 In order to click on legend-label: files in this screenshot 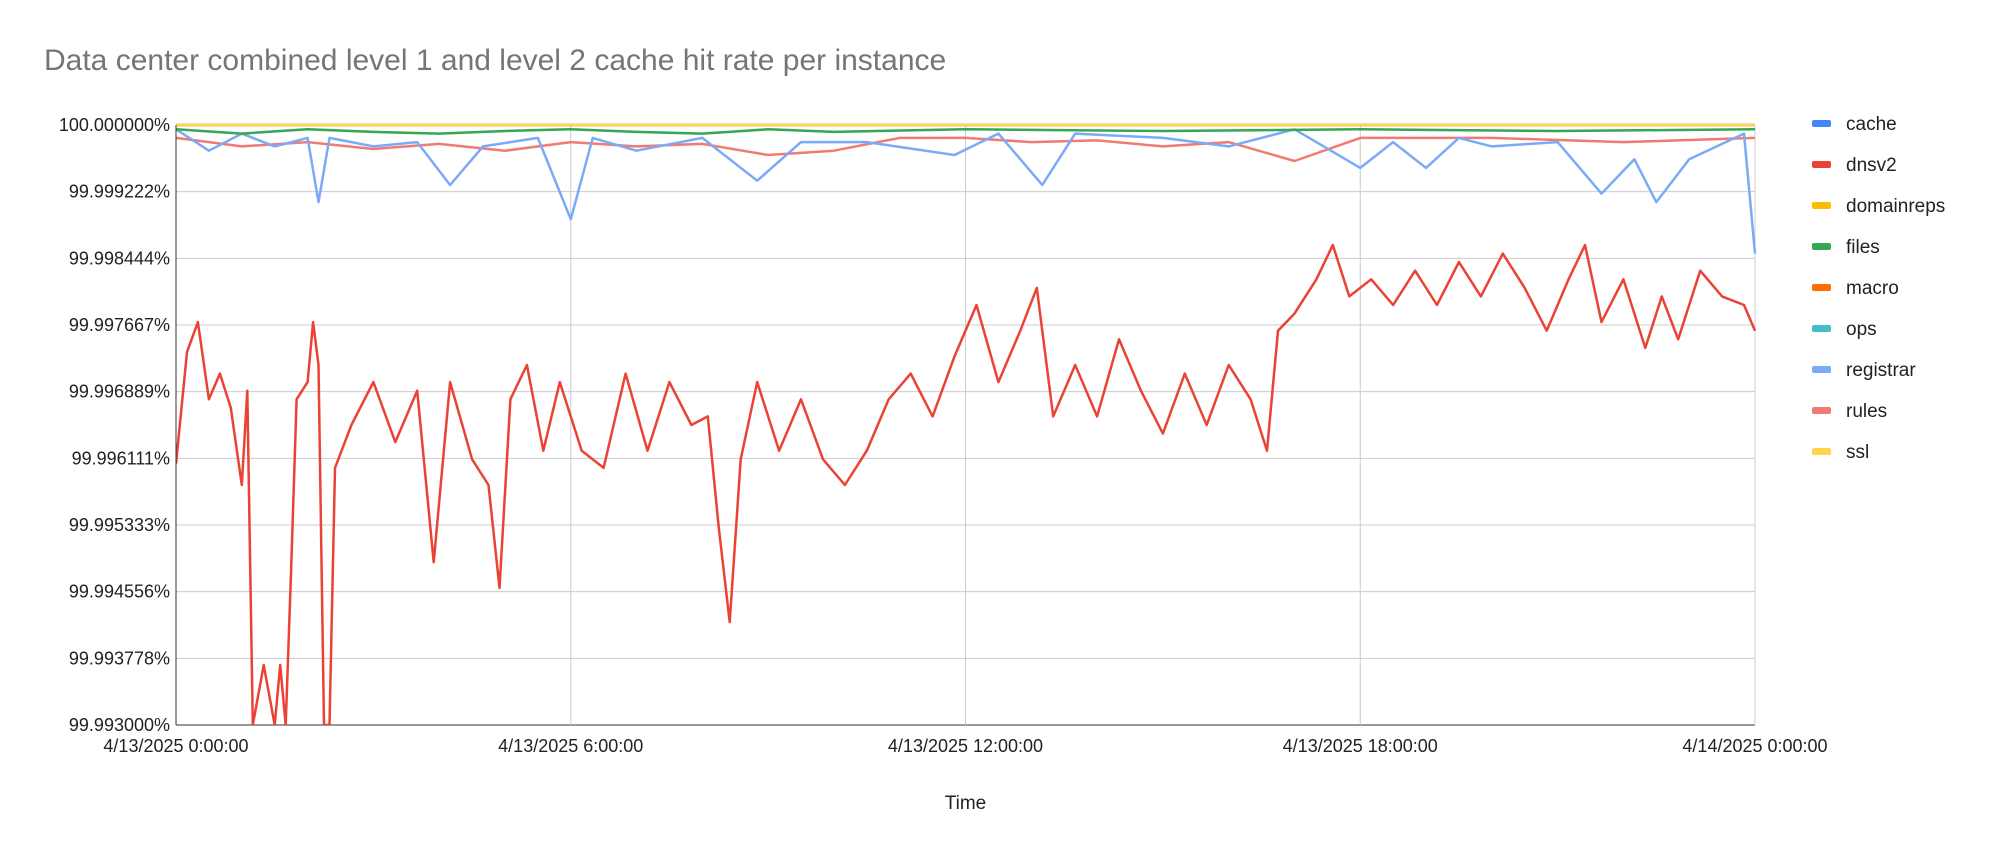, I will do `click(1863, 247)`.